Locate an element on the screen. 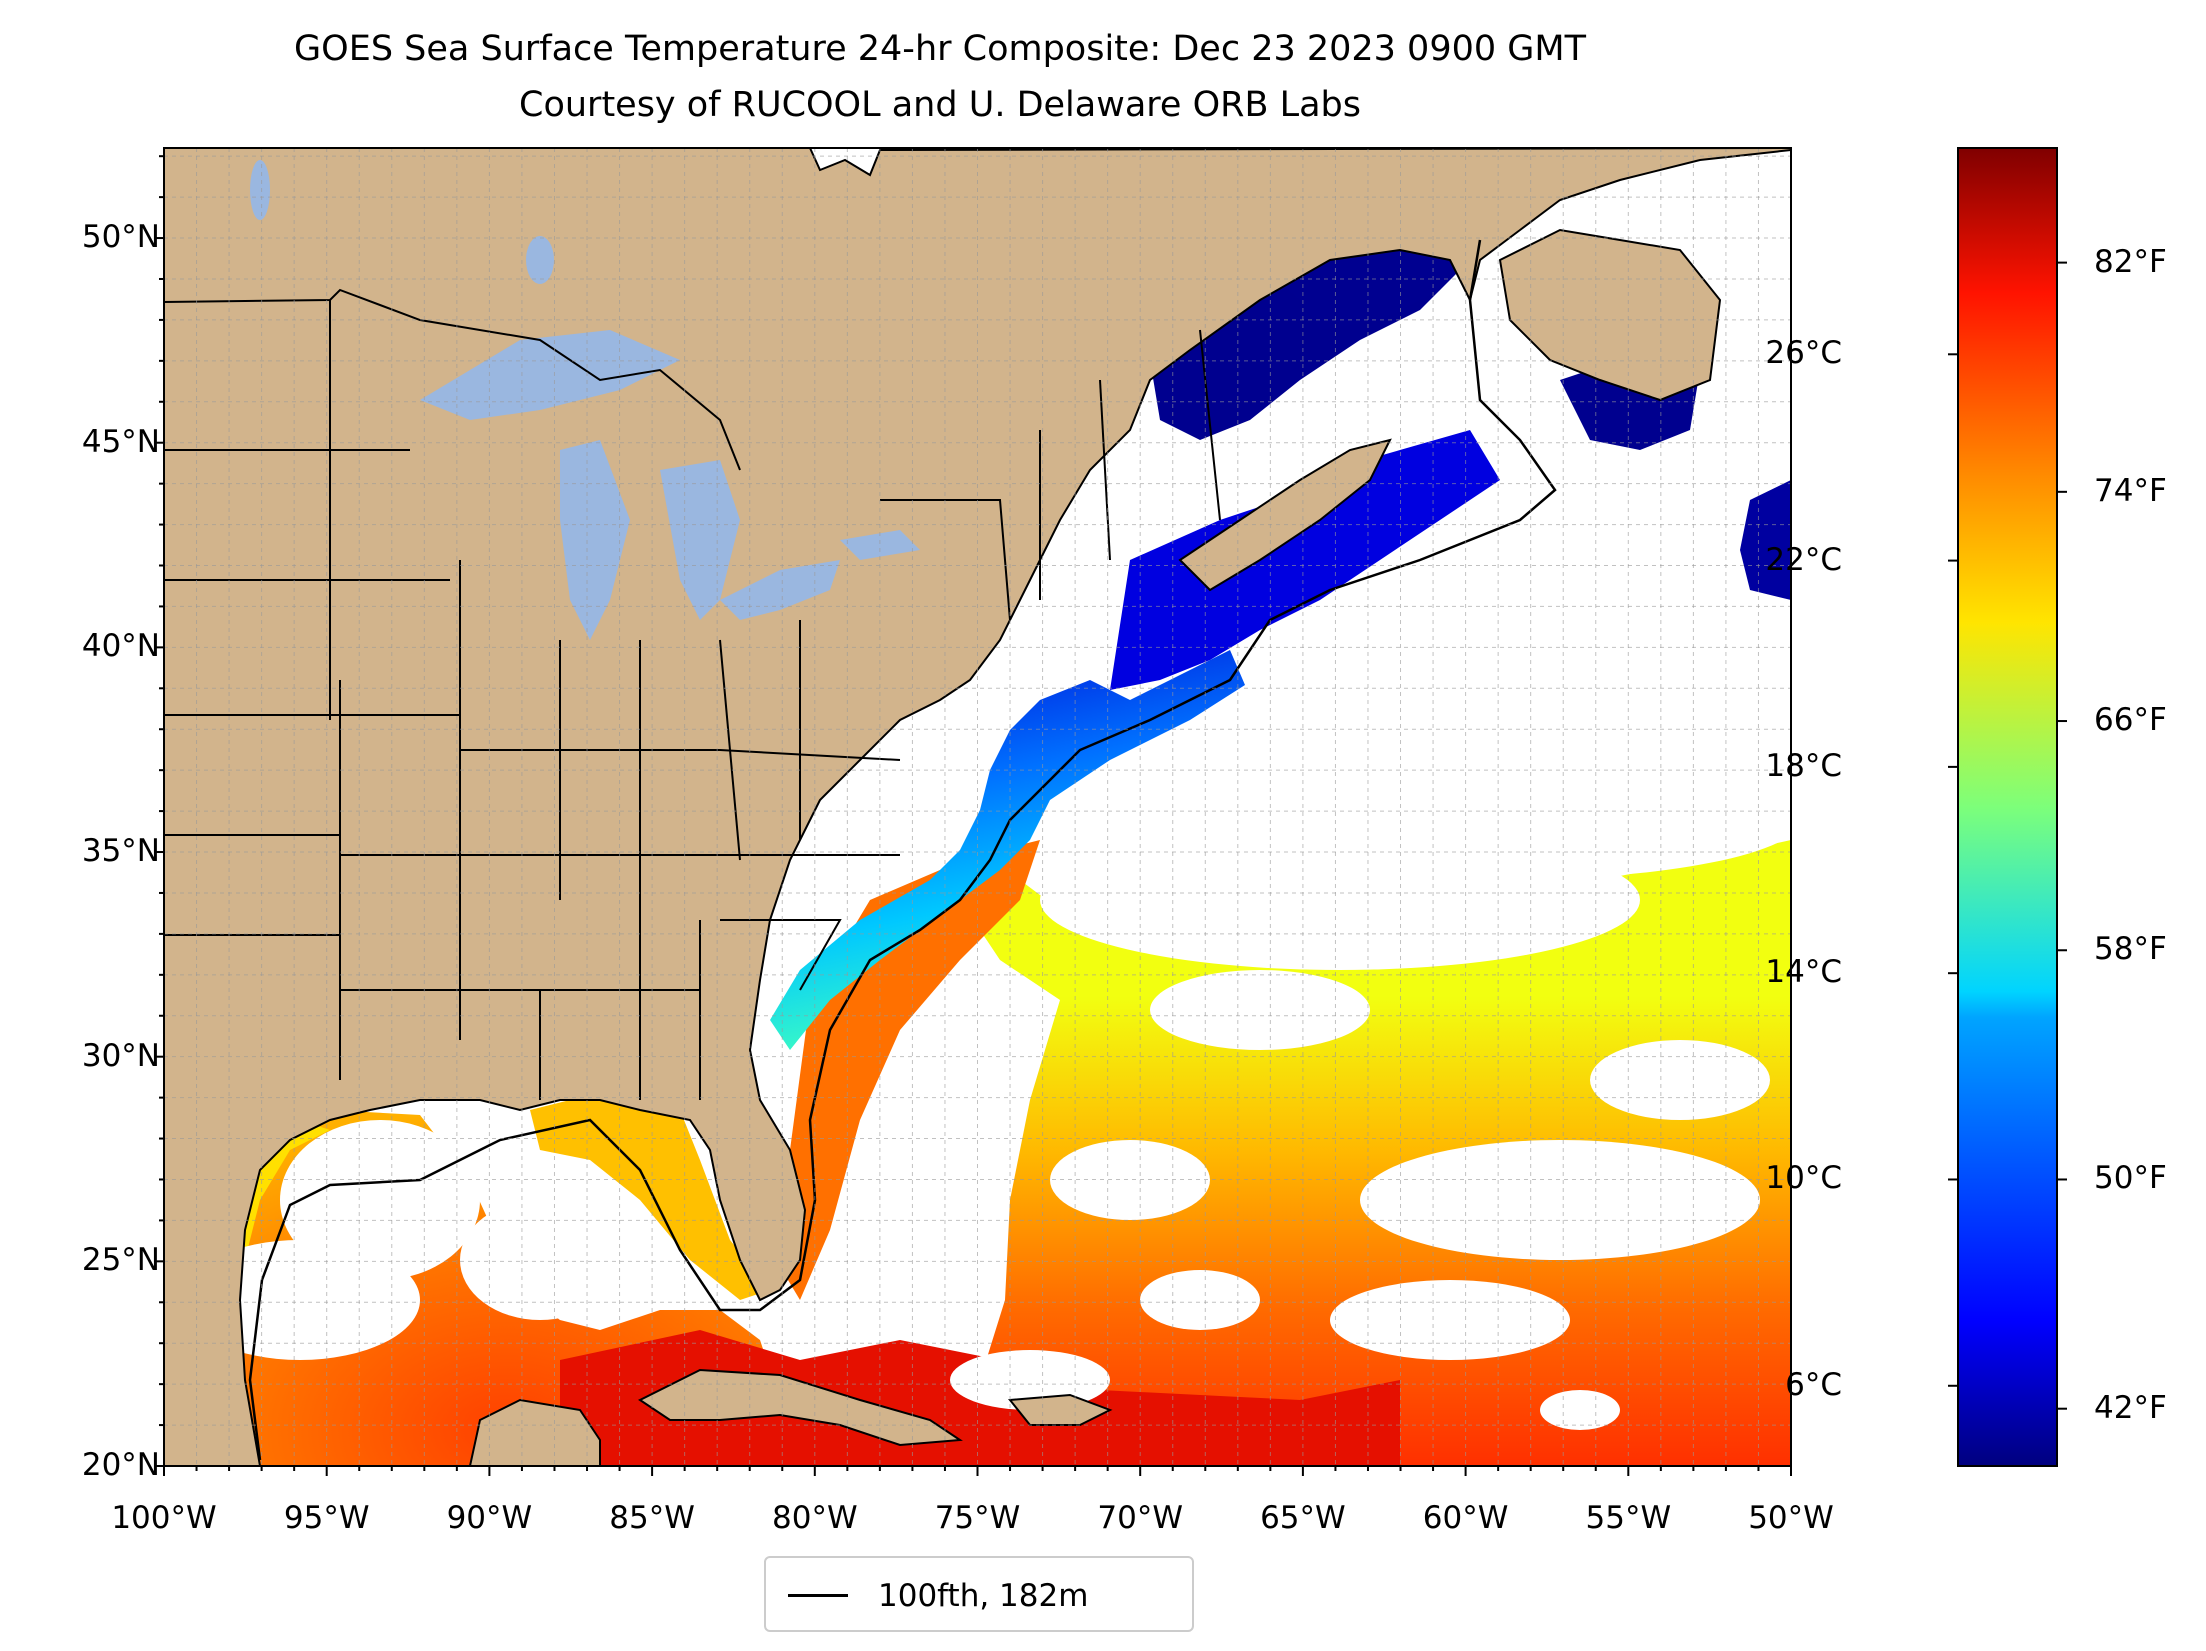 This screenshot has width=2206, height=1651. legend: 100fth, 182m is located at coordinates (979, 1594).